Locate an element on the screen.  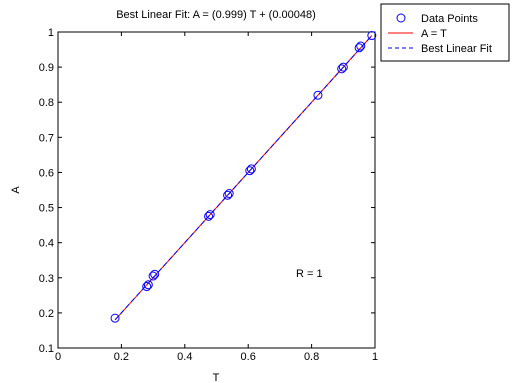
y-tick-label: 0.6 is located at coordinates (46, 173).